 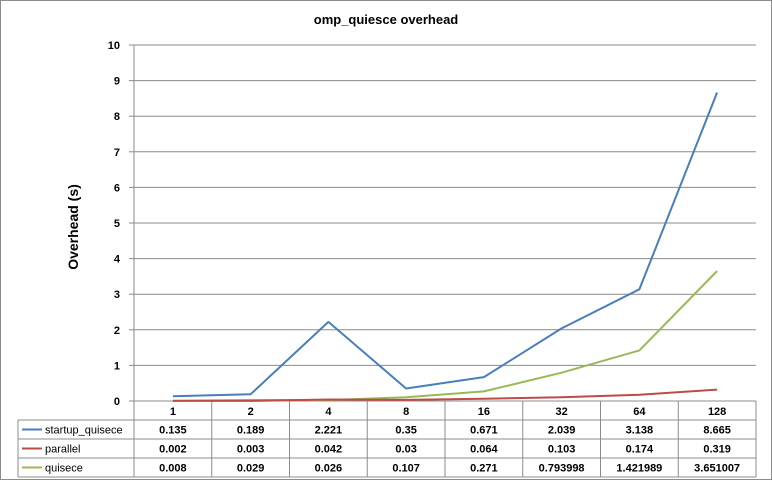 I want to click on chart-title: omp_quiesce overhead, so click(x=386, y=19).